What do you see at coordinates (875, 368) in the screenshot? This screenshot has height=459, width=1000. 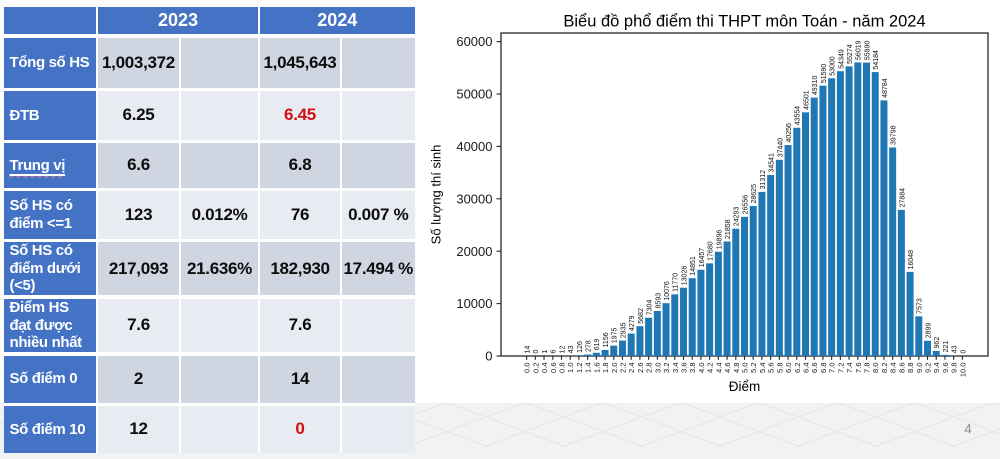 I see `svg-text: 8.0` at bounding box center [875, 368].